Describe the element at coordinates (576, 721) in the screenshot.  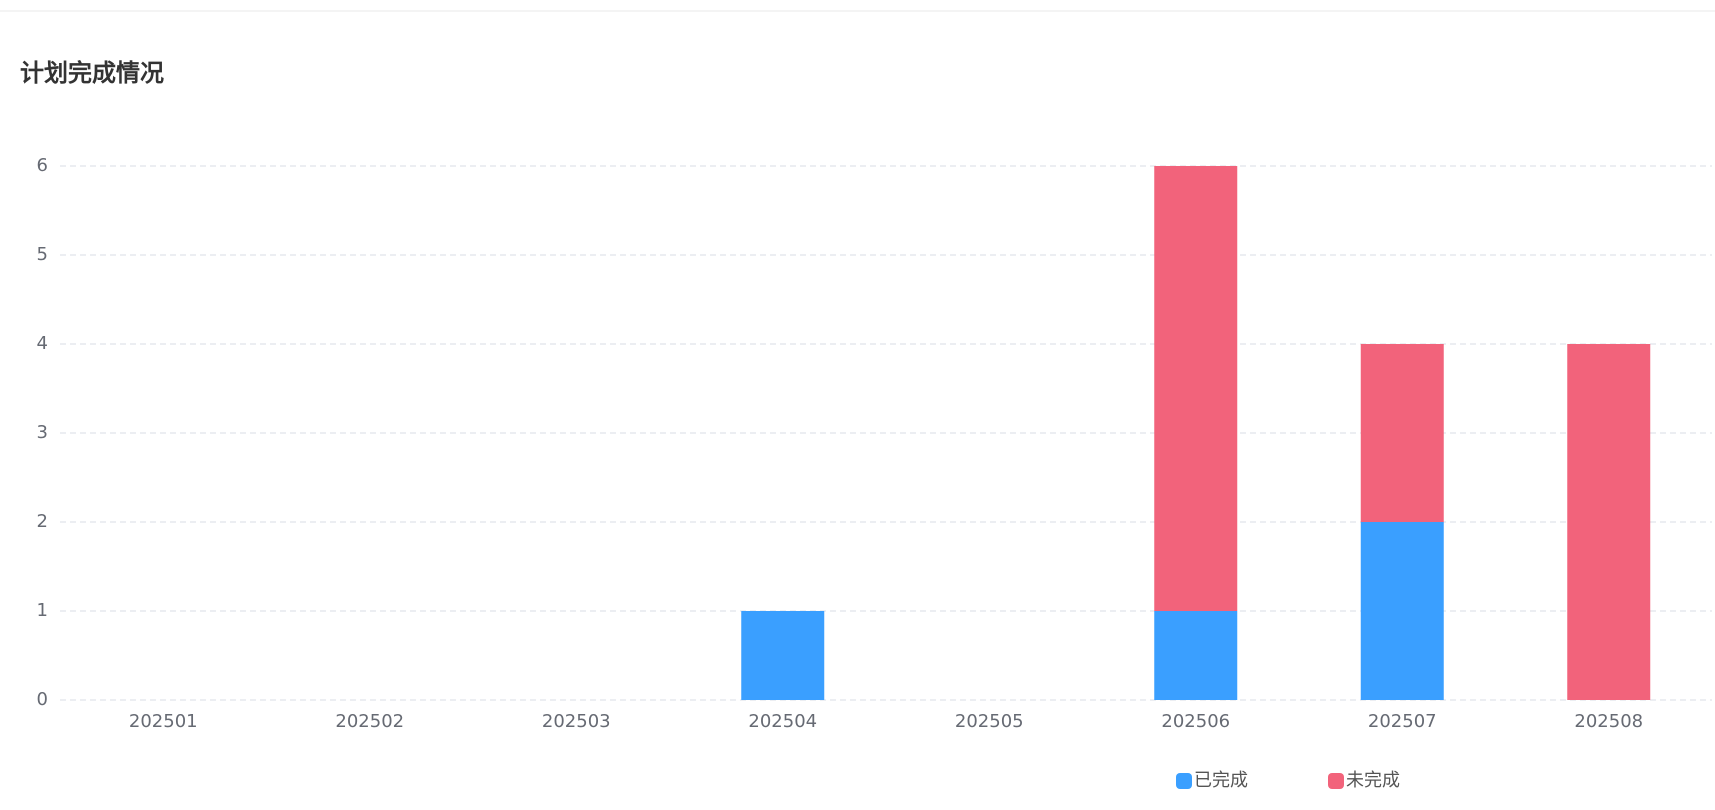
I see `x-tick-label: 202503` at that location.